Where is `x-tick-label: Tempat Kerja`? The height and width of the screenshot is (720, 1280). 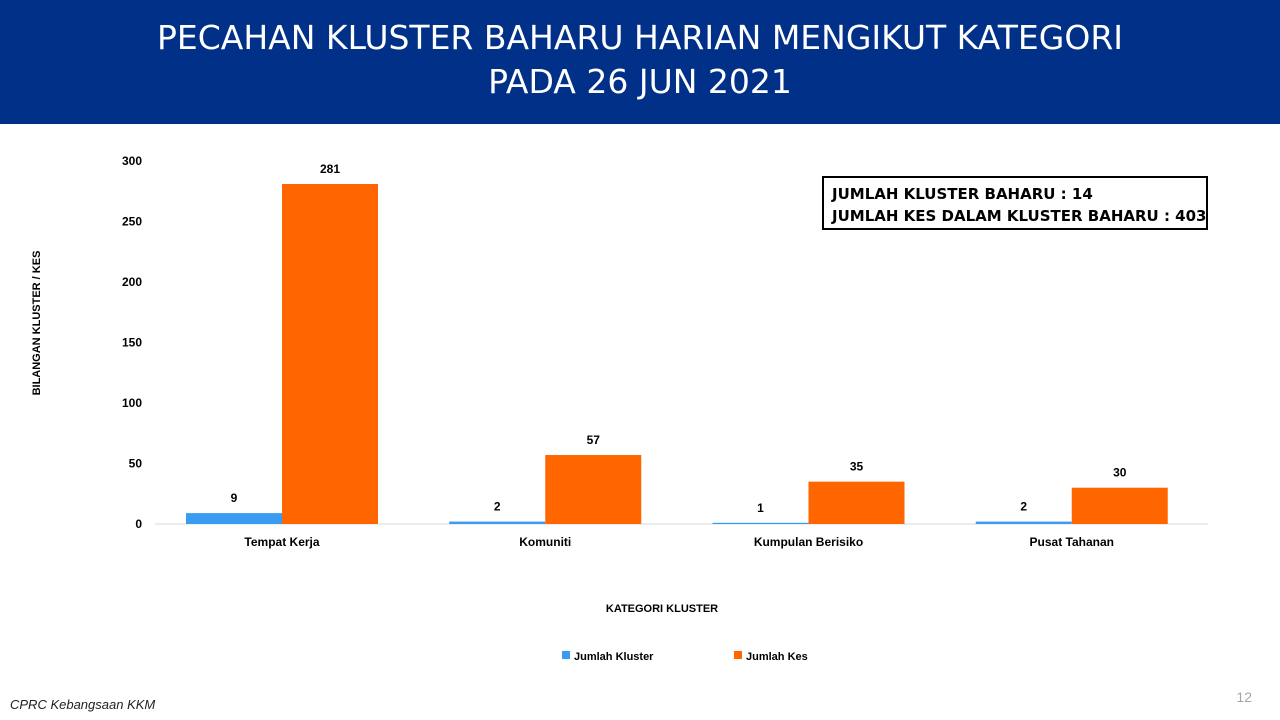
x-tick-label: Tempat Kerja is located at coordinates (281, 542).